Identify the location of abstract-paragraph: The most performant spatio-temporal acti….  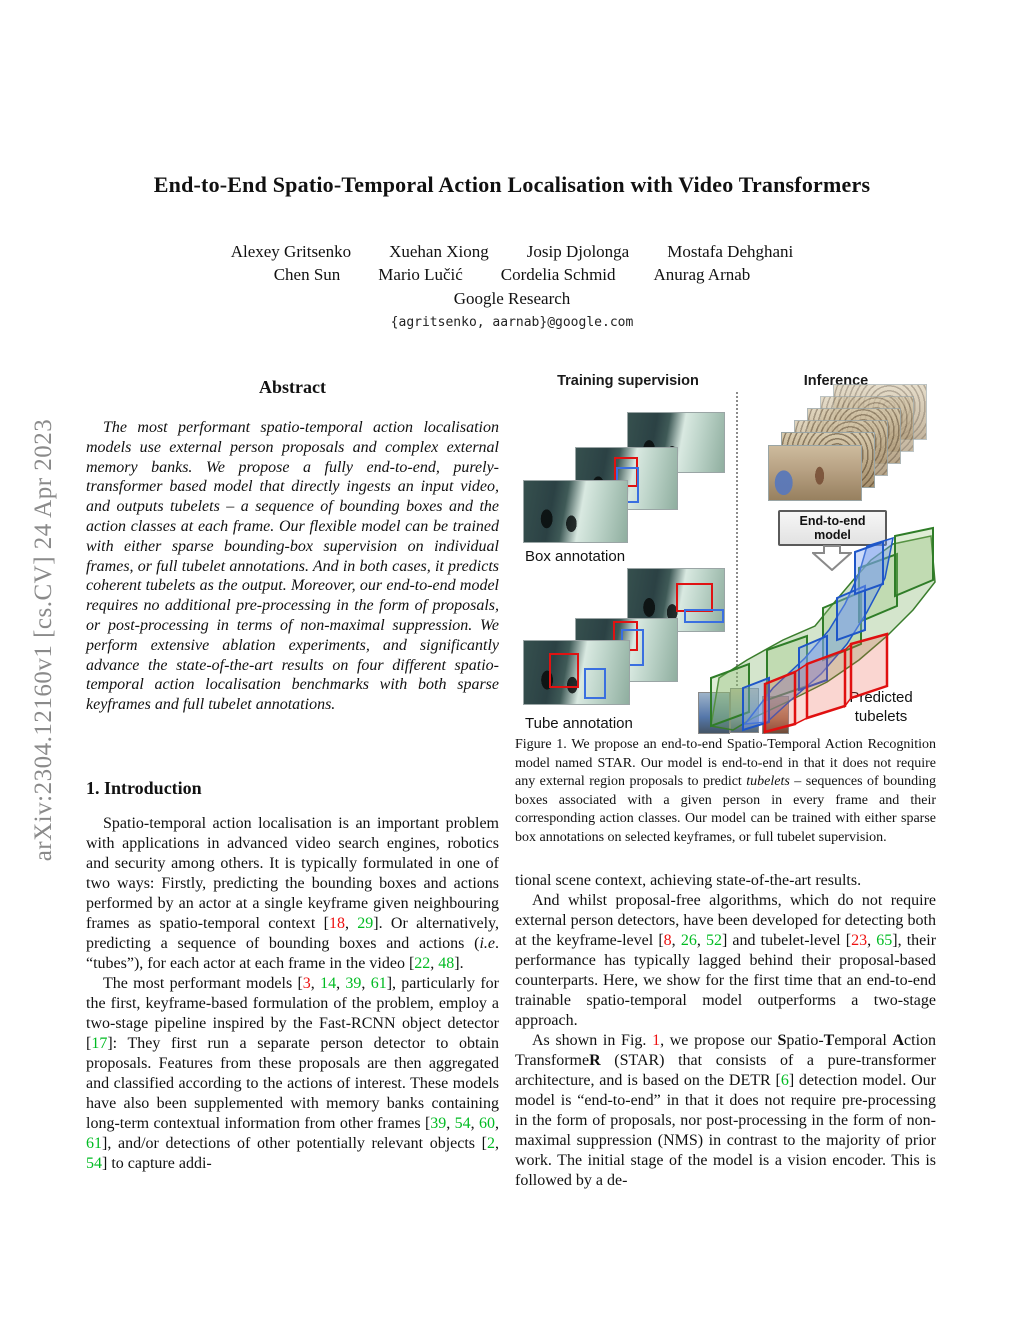
(292, 566).